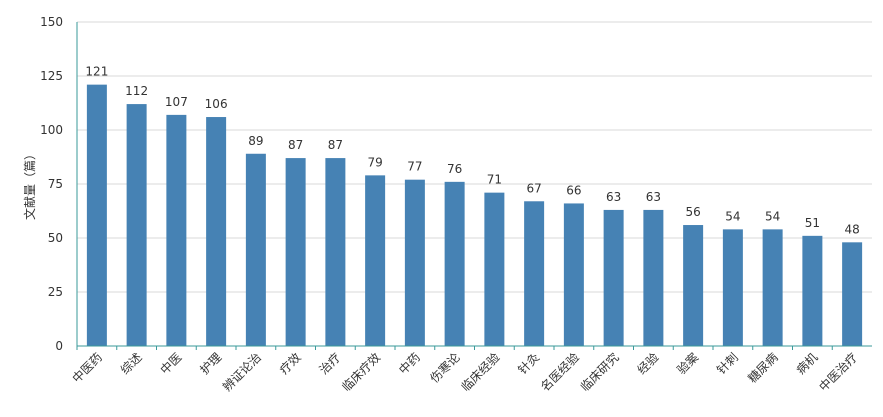 This screenshot has height=417, width=883. I want to click on x-tick-label: 针灸, so click(529, 364).